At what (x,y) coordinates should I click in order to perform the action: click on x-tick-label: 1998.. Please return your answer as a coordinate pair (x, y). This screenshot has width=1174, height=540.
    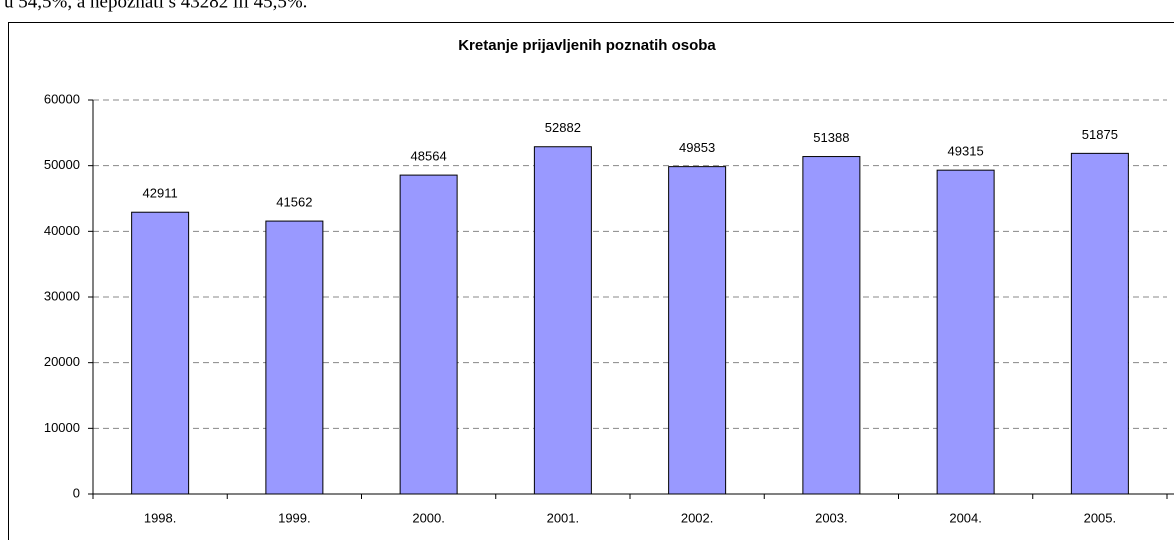
    Looking at the image, I should click on (160, 517).